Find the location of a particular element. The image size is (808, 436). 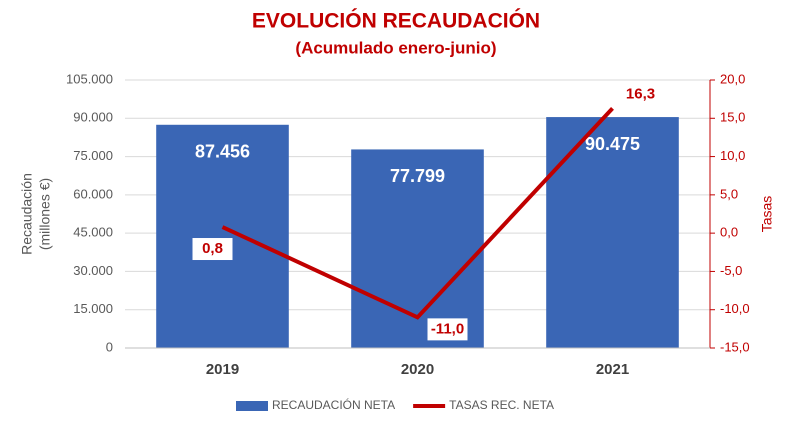

y-tick-label: 60.000 is located at coordinates (93, 193).